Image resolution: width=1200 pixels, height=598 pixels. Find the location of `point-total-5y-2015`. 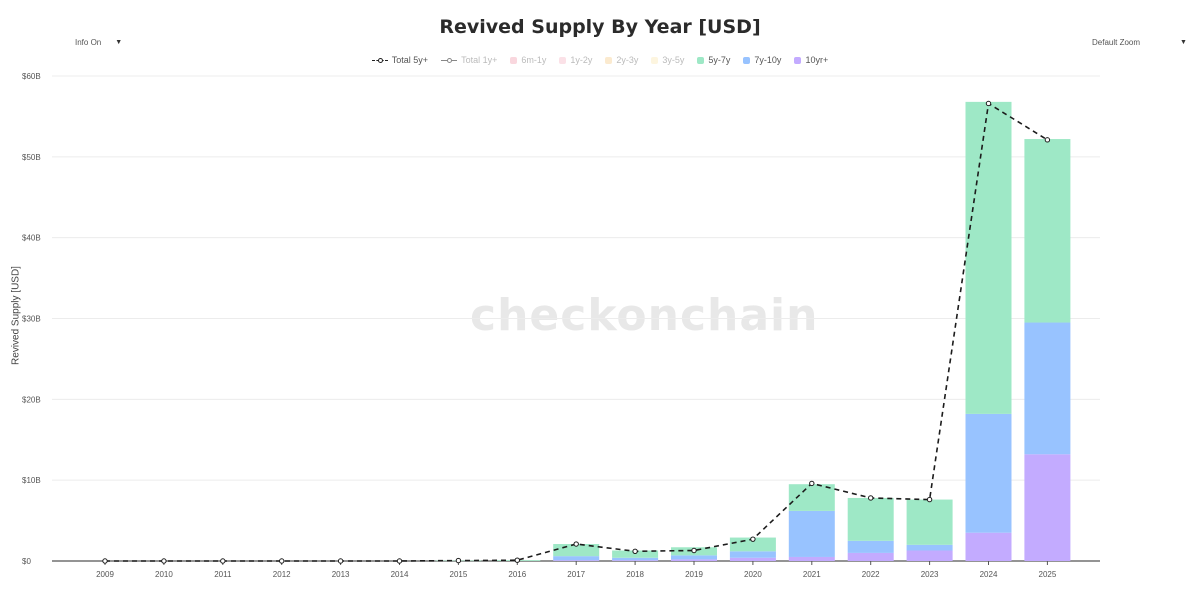

point-total-5y-2015 is located at coordinates (458, 560).